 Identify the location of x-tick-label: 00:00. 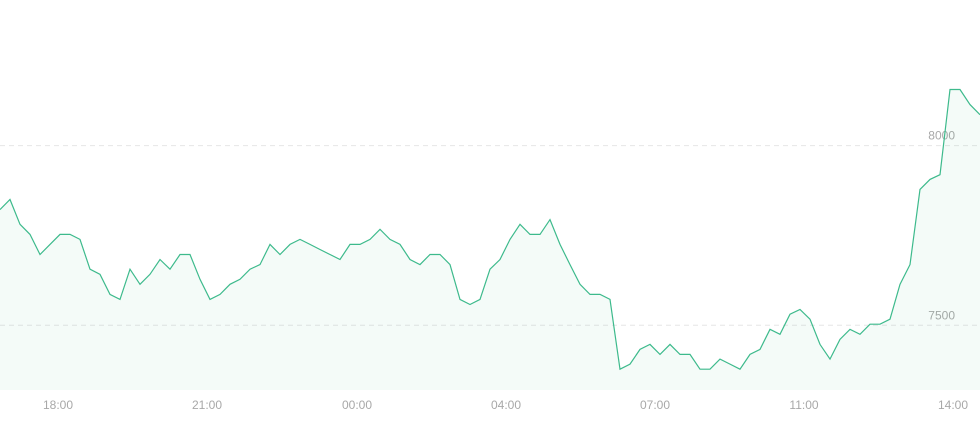
(357, 405).